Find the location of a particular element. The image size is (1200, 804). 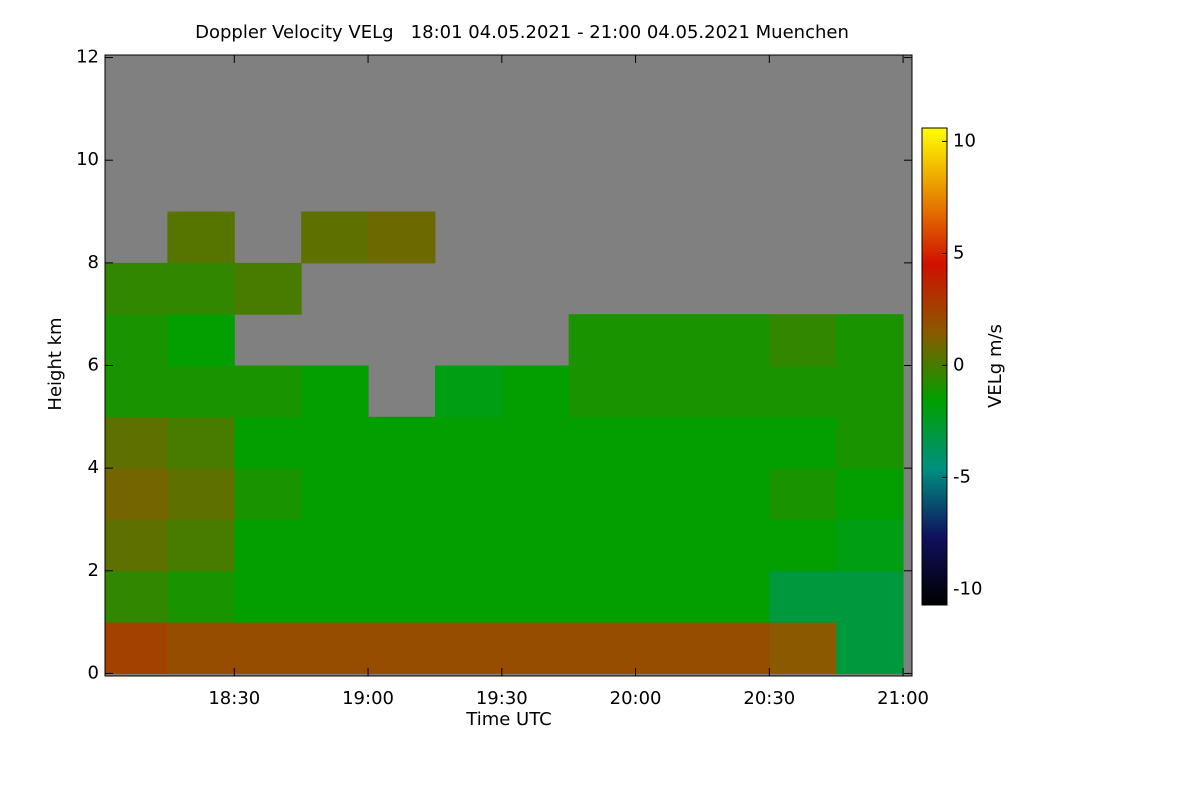

colorbar-tick-label: -5 is located at coordinates (962, 476).